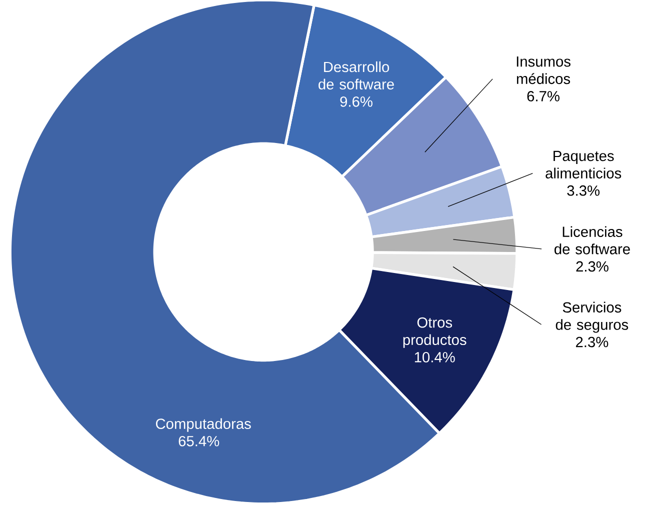 The height and width of the screenshot is (519, 669). What do you see at coordinates (199, 441) in the screenshot?
I see `data-label: 65.4%` at bounding box center [199, 441].